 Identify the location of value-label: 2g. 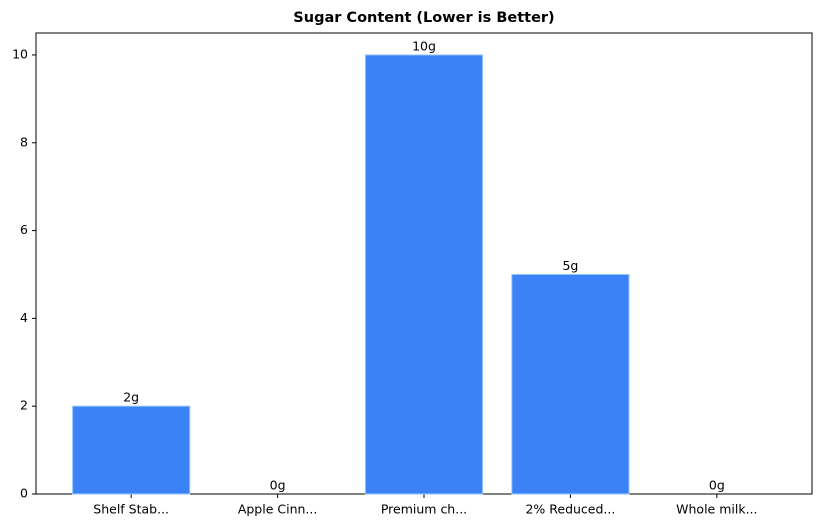
(131, 397).